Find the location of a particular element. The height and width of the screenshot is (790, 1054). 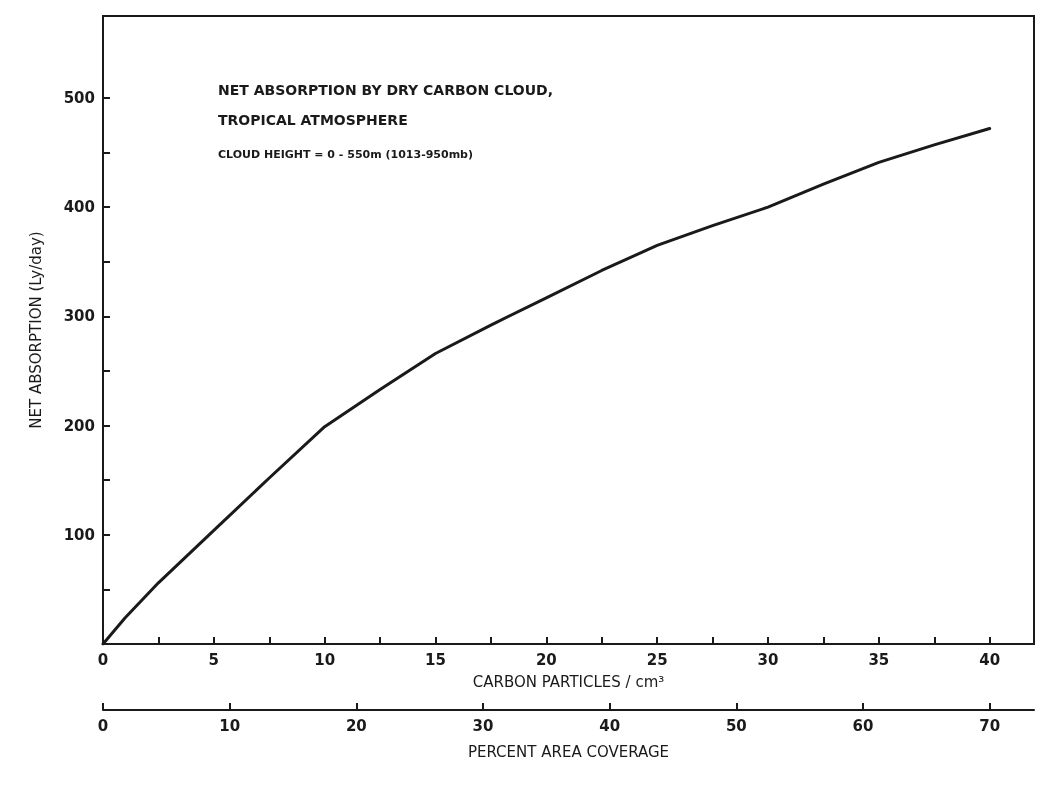

y-tick-label: 100 is located at coordinates (79, 534).